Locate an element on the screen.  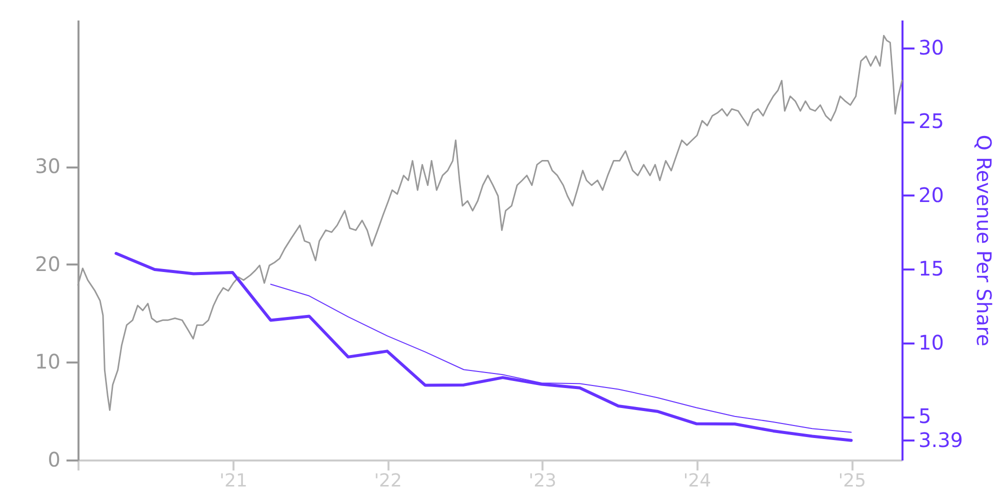
y2-tick-label: 25 is located at coordinates (931, 121).